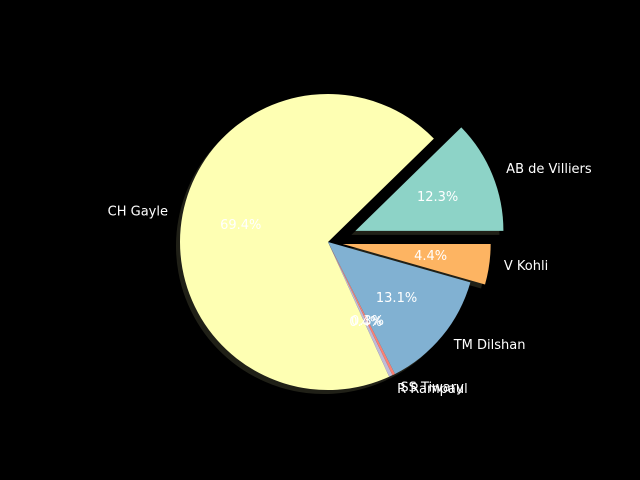 The height and width of the screenshot is (480, 640). I want to click on percent-tm-dilshan: 13.1%, so click(396, 298).